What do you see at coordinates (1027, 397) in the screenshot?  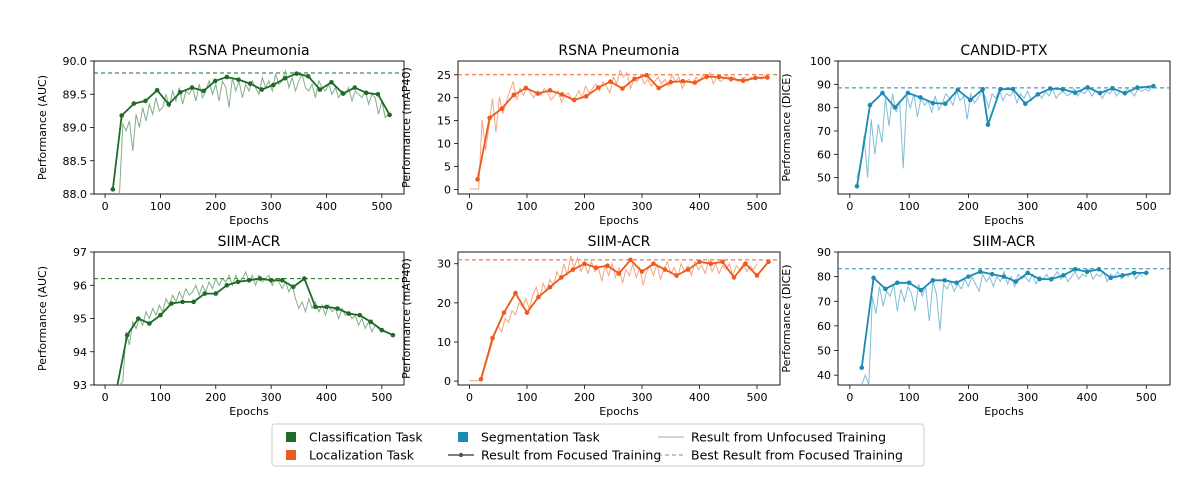 I see `x-tick-label: 300` at bounding box center [1027, 397].